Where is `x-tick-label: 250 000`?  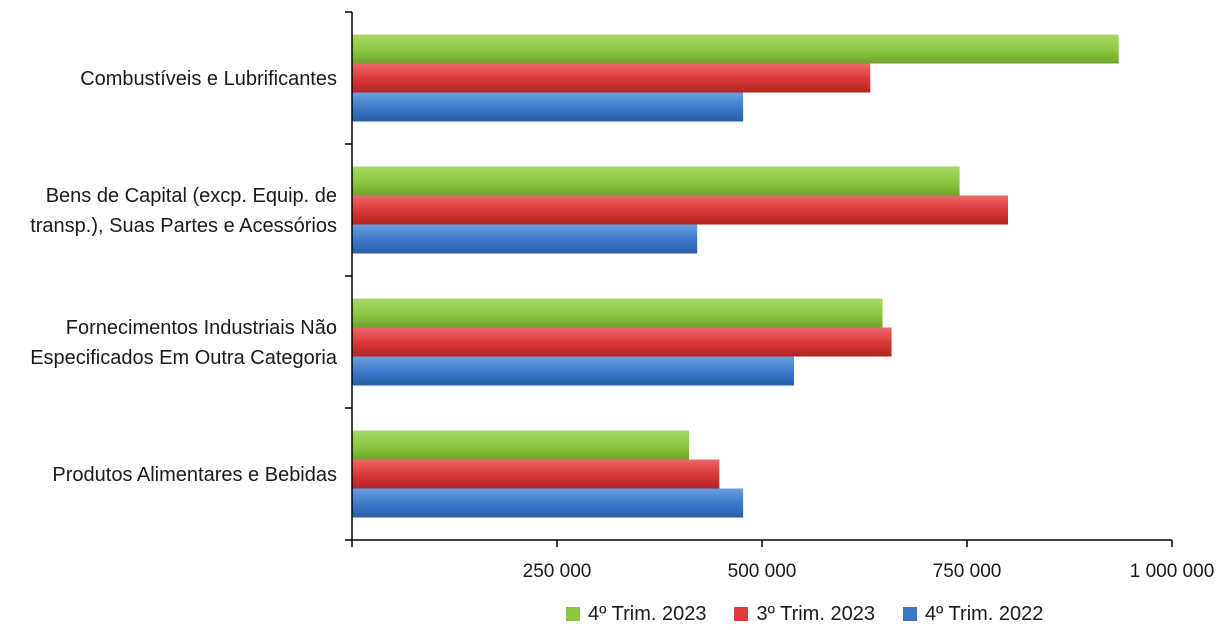 x-tick-label: 250 000 is located at coordinates (557, 571).